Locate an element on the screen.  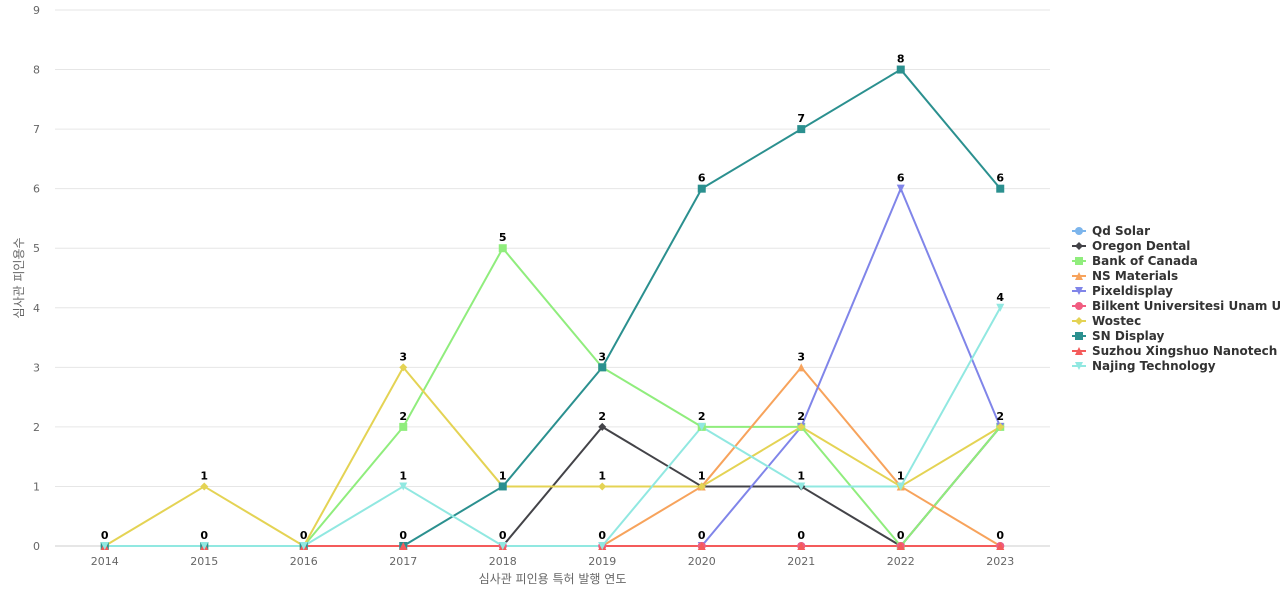
y-tick-label: 7 is located at coordinates (36, 129).